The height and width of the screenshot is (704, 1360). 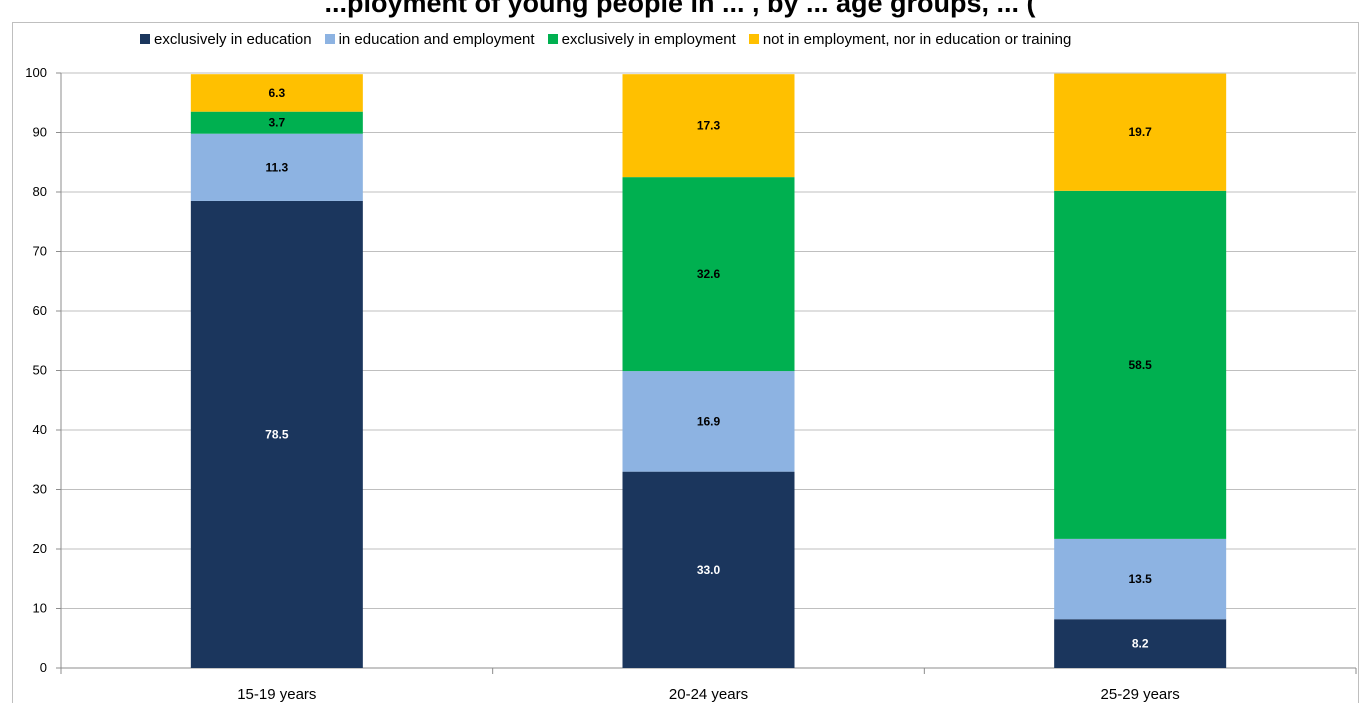 What do you see at coordinates (40, 251) in the screenshot?
I see `y-tick-label: 70` at bounding box center [40, 251].